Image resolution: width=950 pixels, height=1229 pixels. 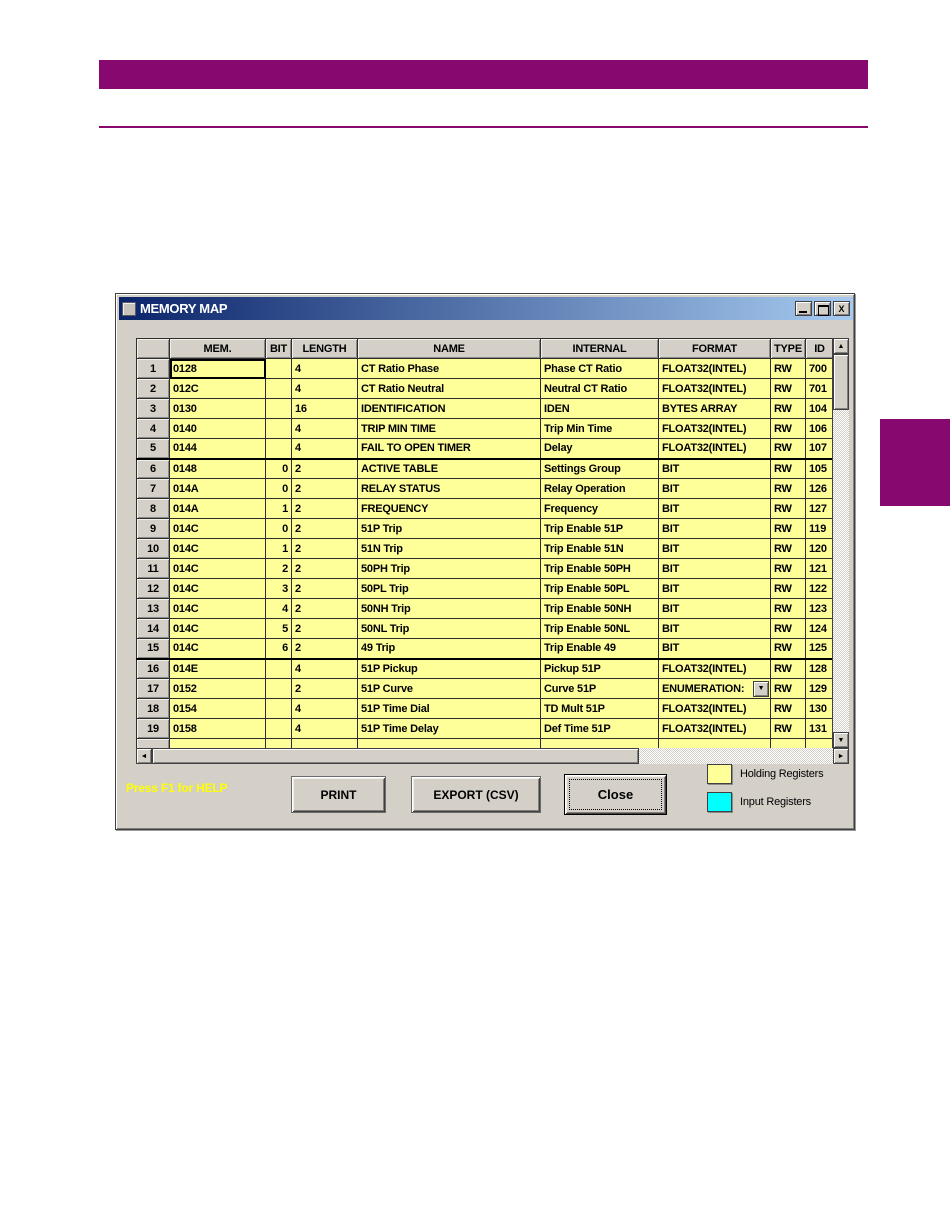 I want to click on column-header-mem: MEM., so click(x=217, y=348).